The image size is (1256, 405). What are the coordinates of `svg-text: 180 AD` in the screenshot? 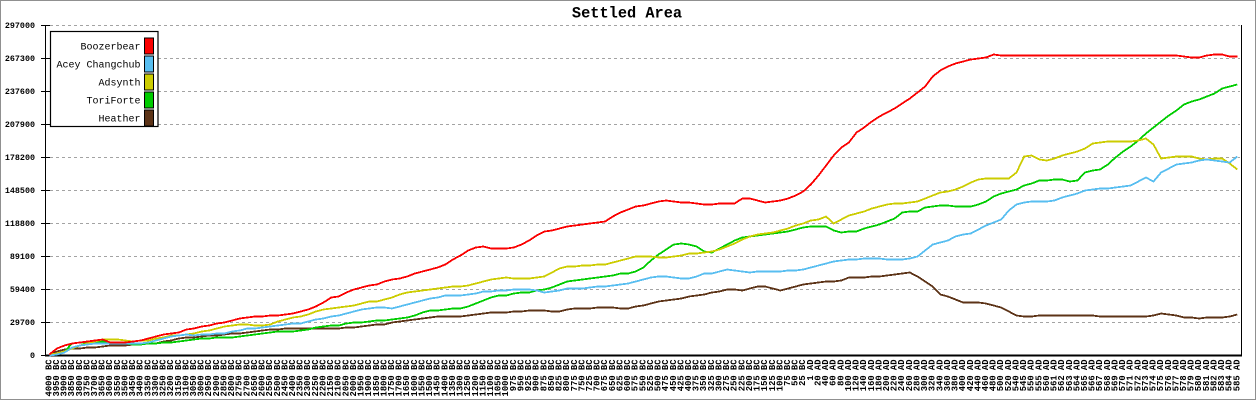 It's located at (879, 376).